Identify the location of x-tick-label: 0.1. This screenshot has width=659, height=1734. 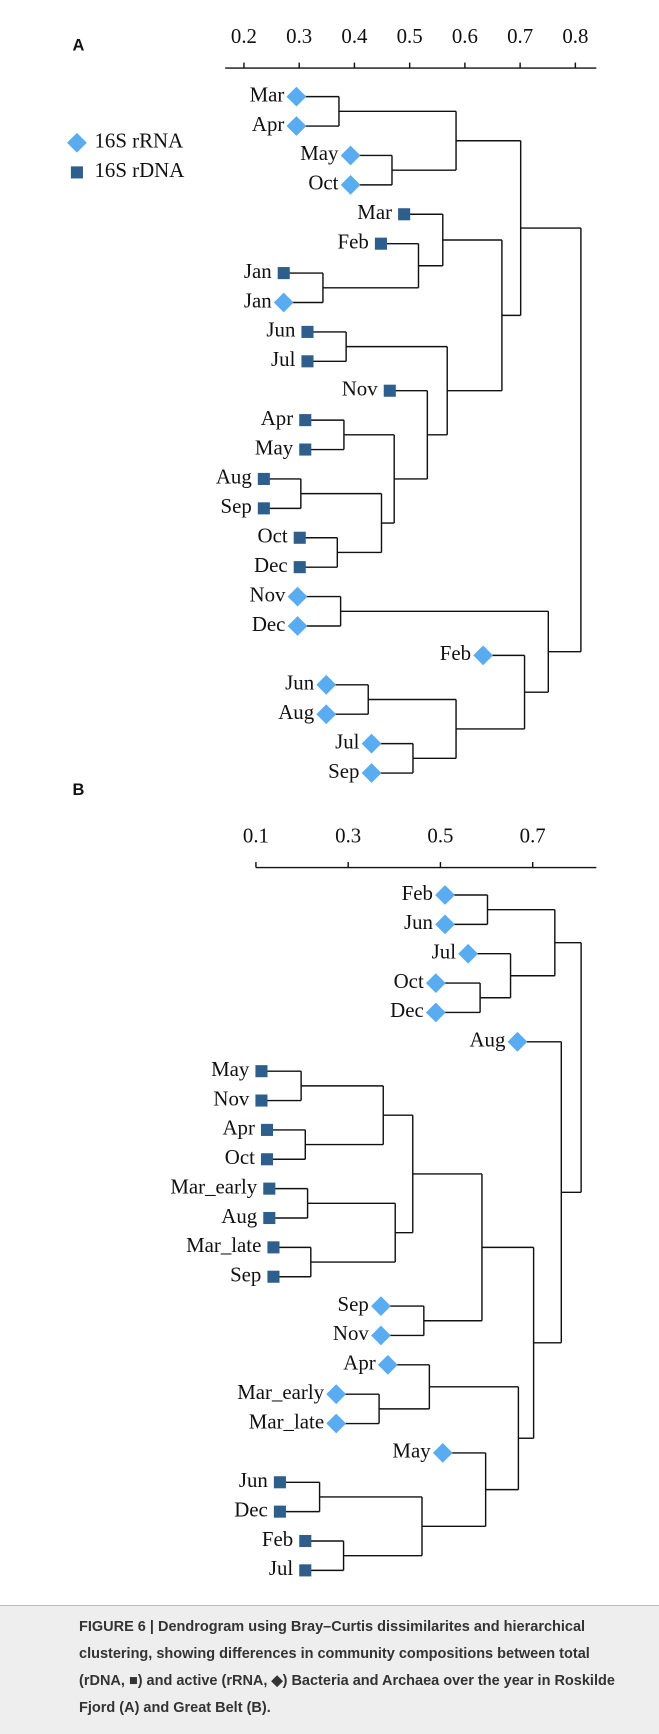
(256, 836).